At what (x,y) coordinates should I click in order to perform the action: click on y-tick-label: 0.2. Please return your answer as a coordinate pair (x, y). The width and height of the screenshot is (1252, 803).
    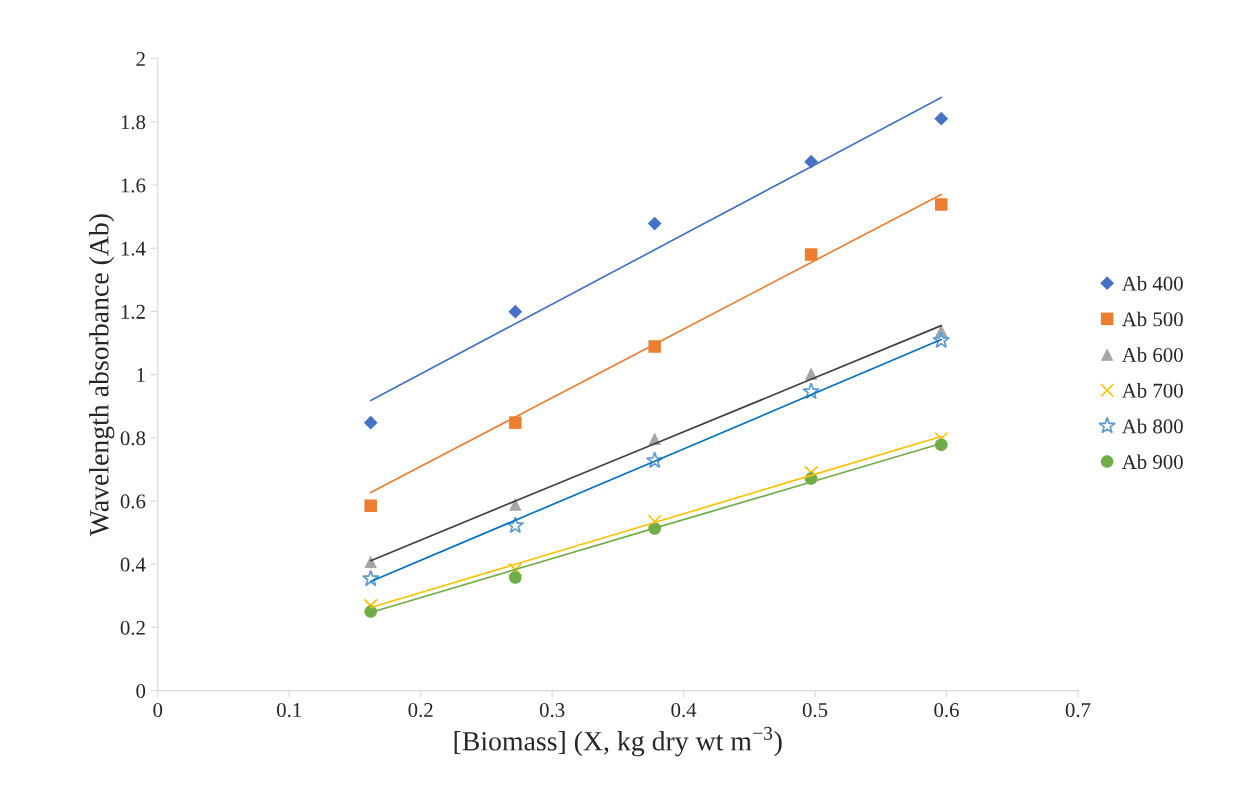
    Looking at the image, I should click on (132, 627).